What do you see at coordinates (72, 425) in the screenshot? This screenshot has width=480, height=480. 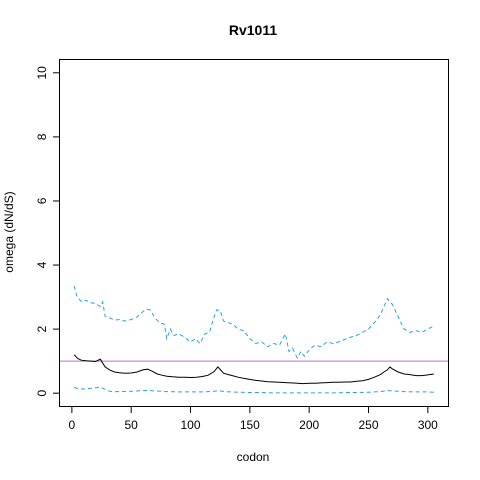 I see `x-tick-label: 0` at bounding box center [72, 425].